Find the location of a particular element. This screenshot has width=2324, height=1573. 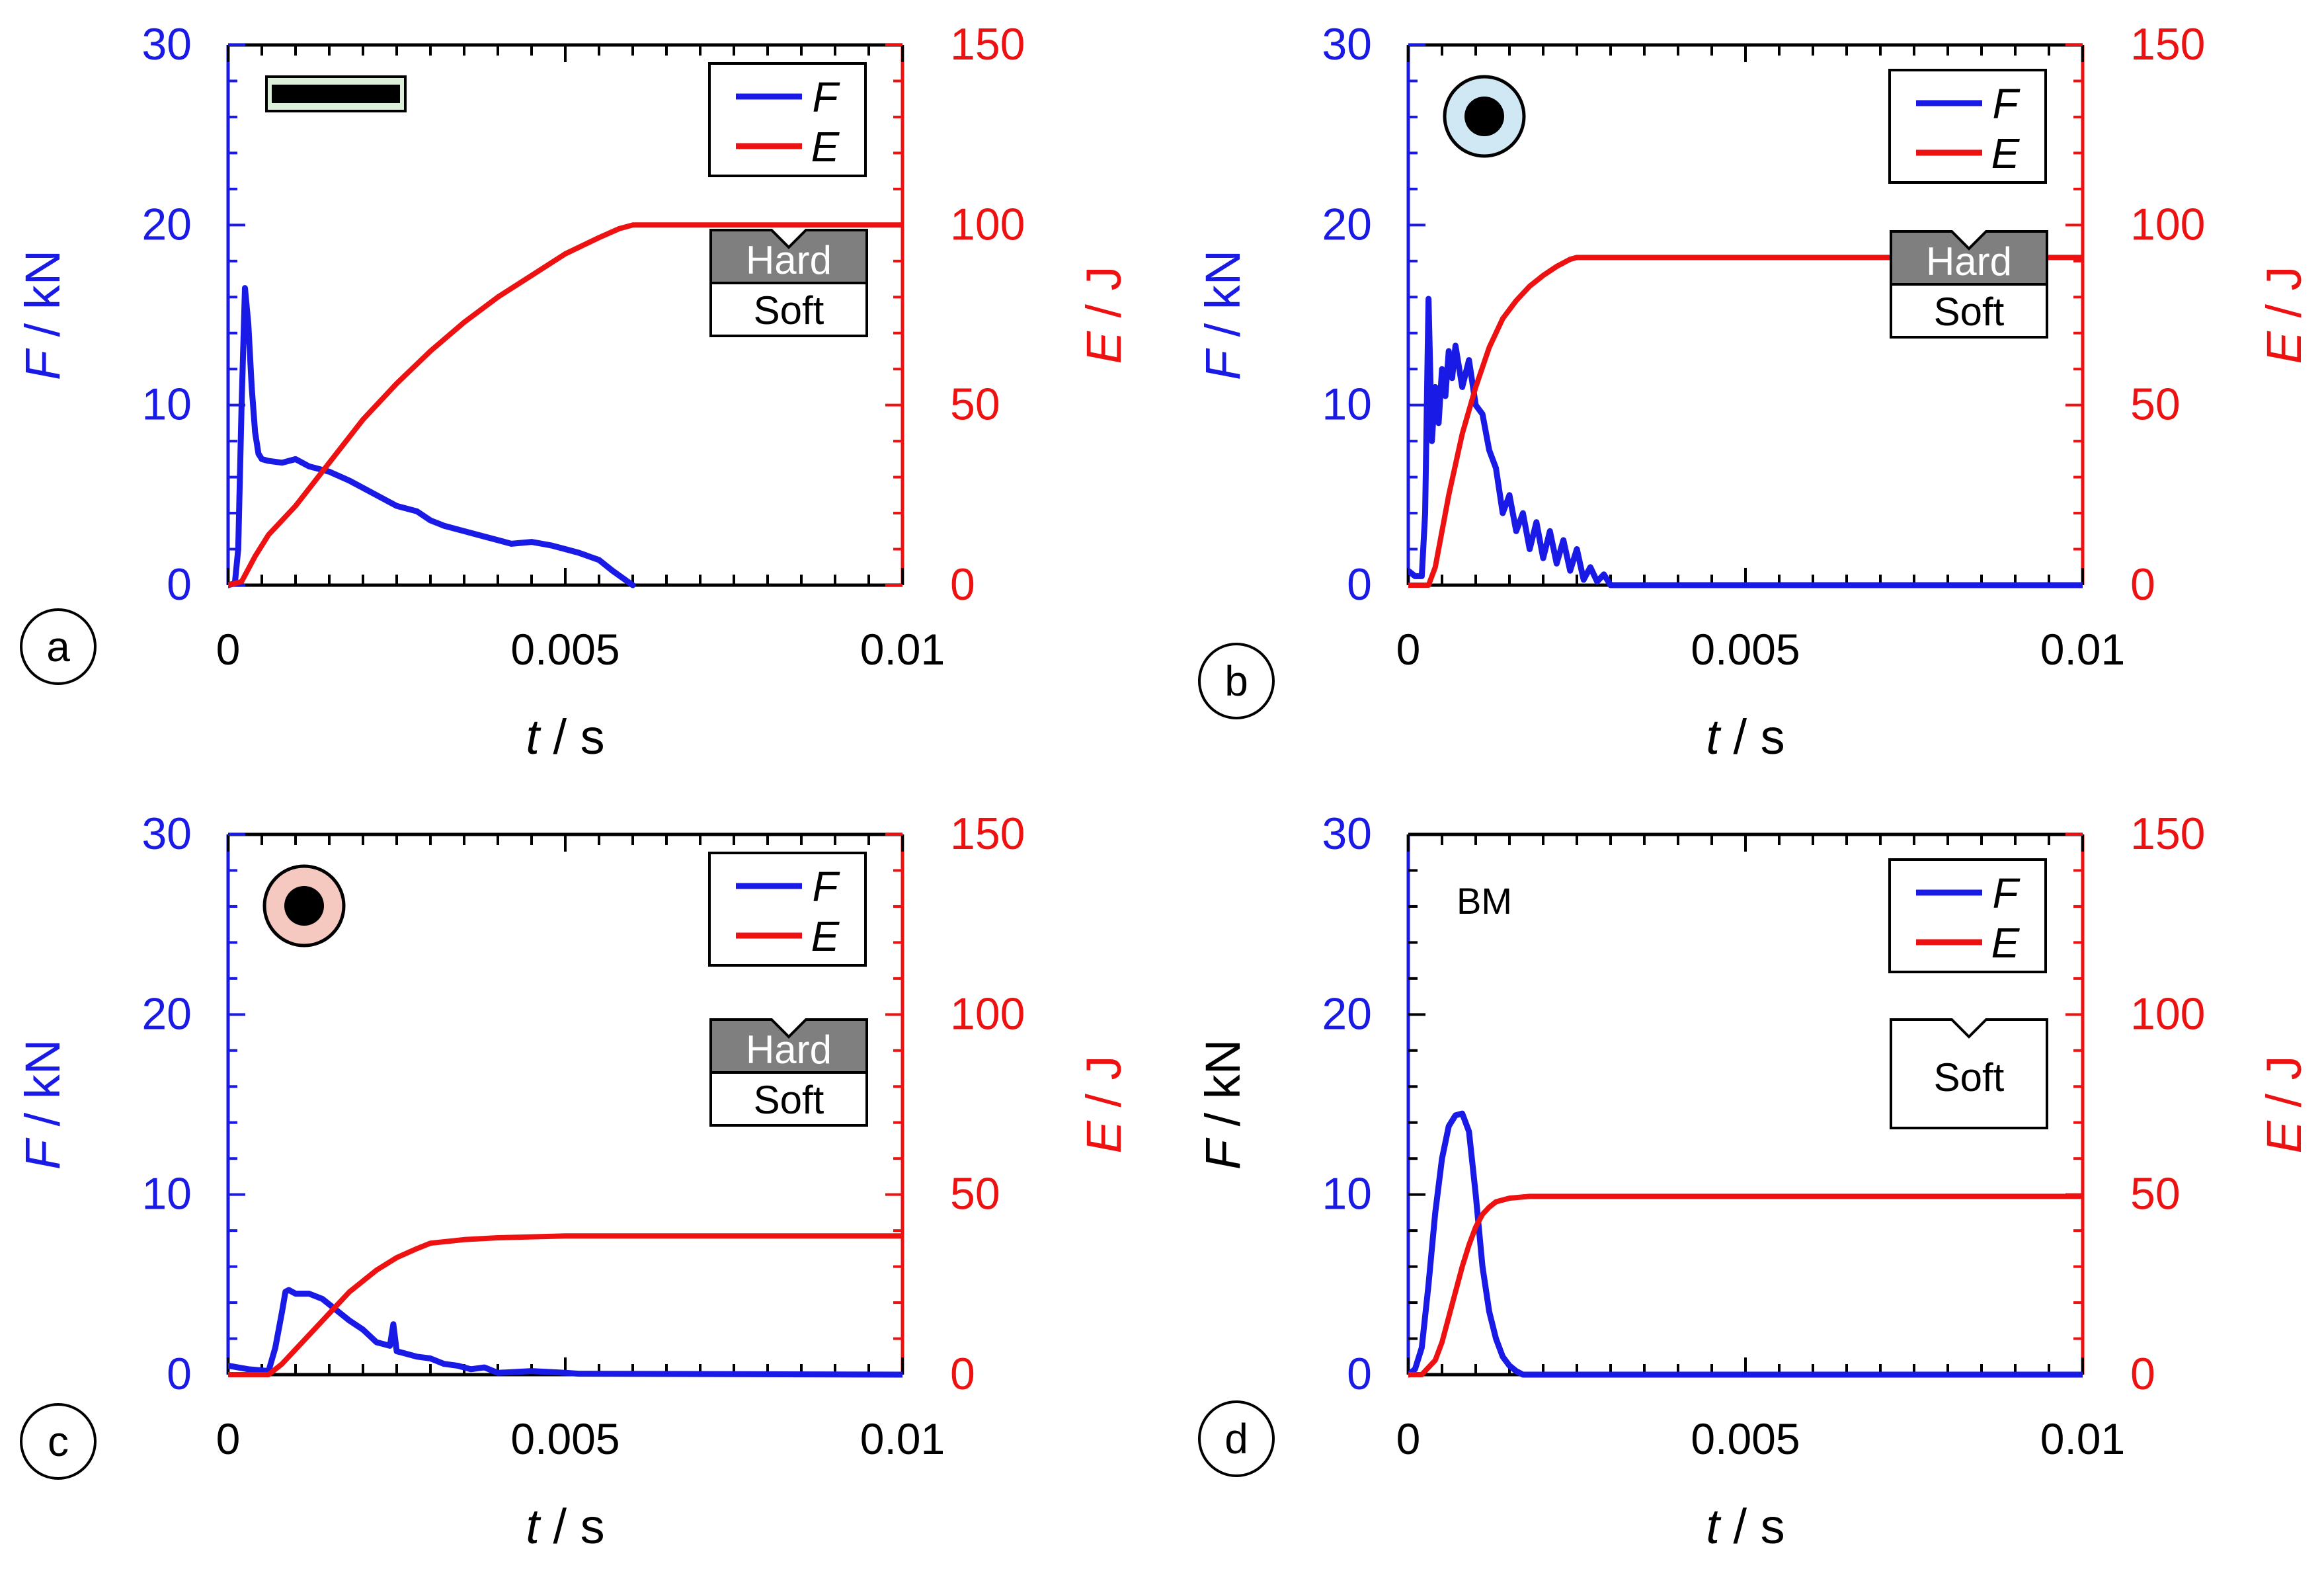

panel-label-b: b is located at coordinates (1236, 681).